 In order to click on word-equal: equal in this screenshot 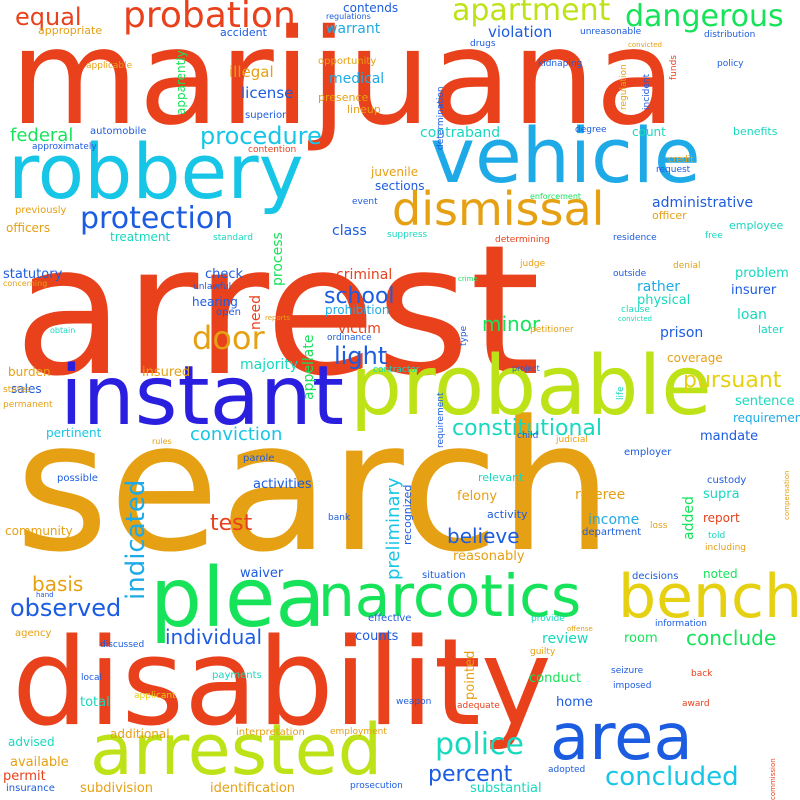, I will do `click(48, 17)`.